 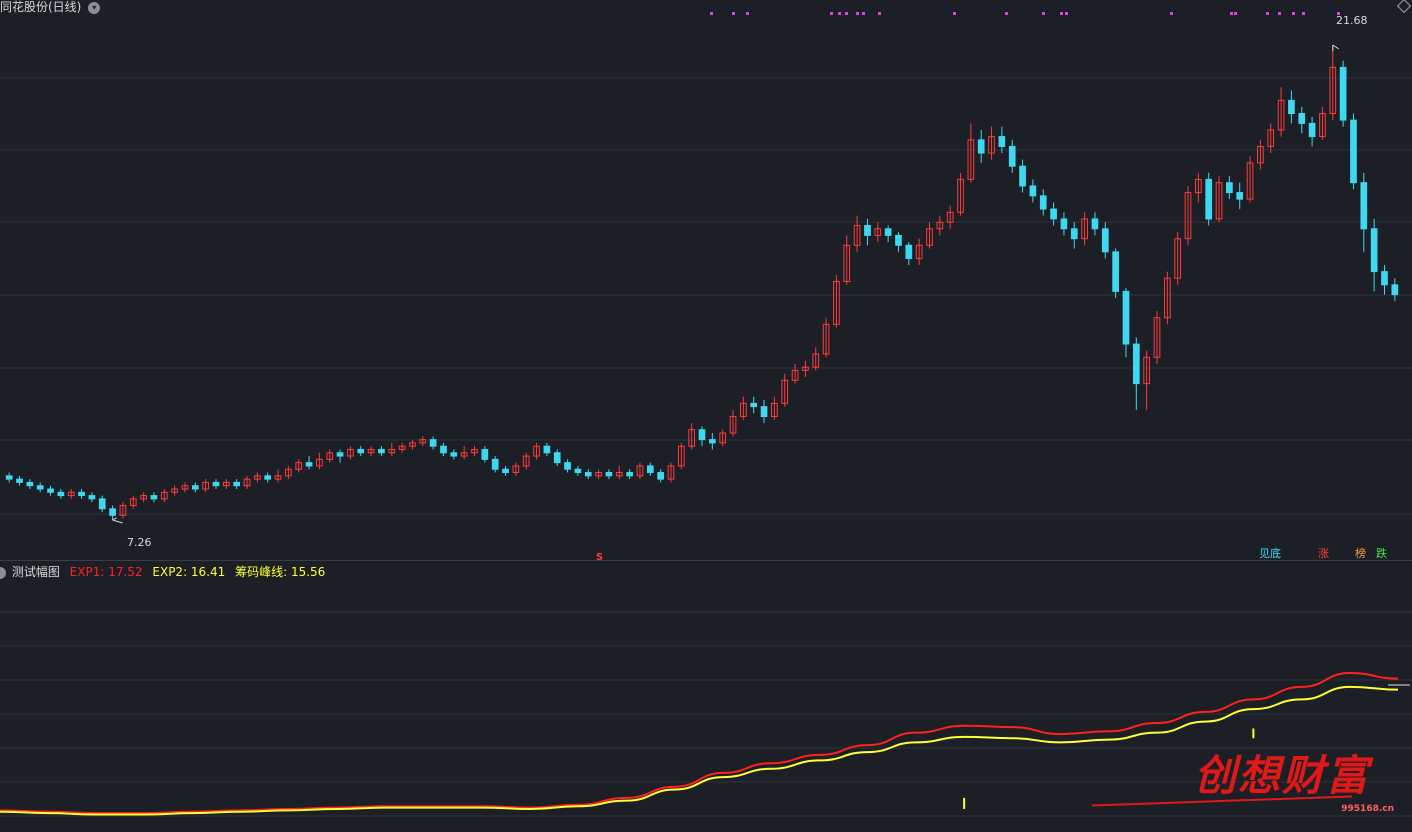 What do you see at coordinates (1281, 775) in the screenshot?
I see `watermark-logo: 创想财富` at bounding box center [1281, 775].